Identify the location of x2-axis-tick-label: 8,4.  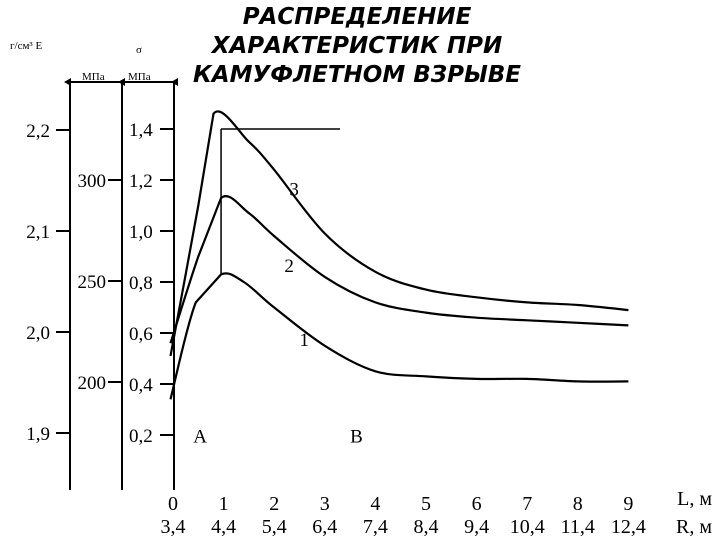
(426, 527).